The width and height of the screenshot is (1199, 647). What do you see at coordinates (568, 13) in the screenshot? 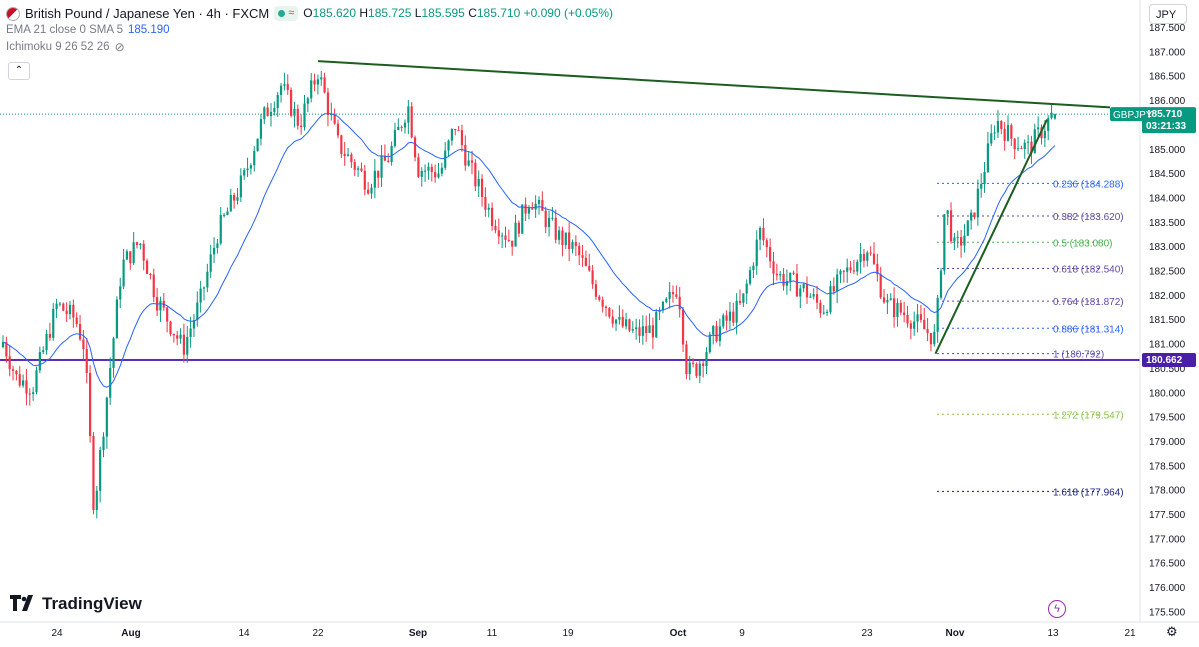
I see `change-value: +0.090 (+0.05%)` at bounding box center [568, 13].